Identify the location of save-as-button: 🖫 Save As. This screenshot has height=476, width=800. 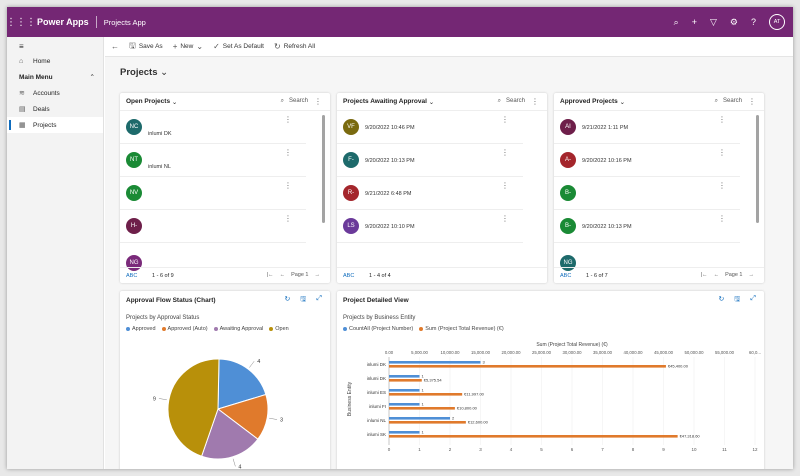
(146, 47).